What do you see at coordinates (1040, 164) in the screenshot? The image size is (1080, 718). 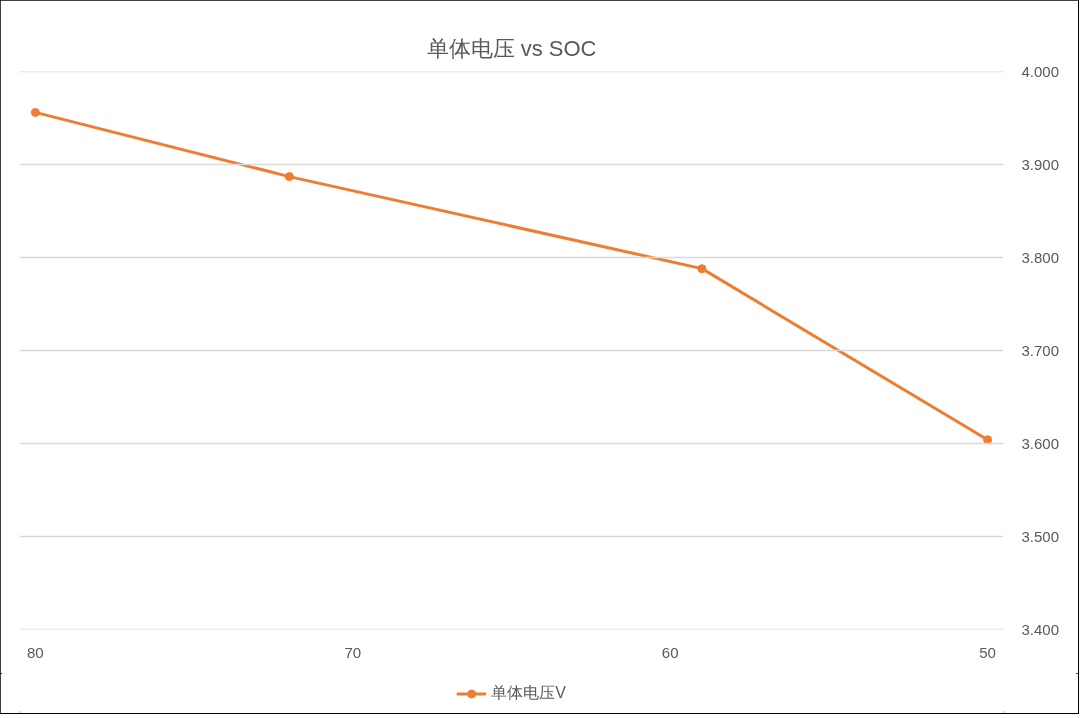 I see `y-tick-label: 3.900` at bounding box center [1040, 164].